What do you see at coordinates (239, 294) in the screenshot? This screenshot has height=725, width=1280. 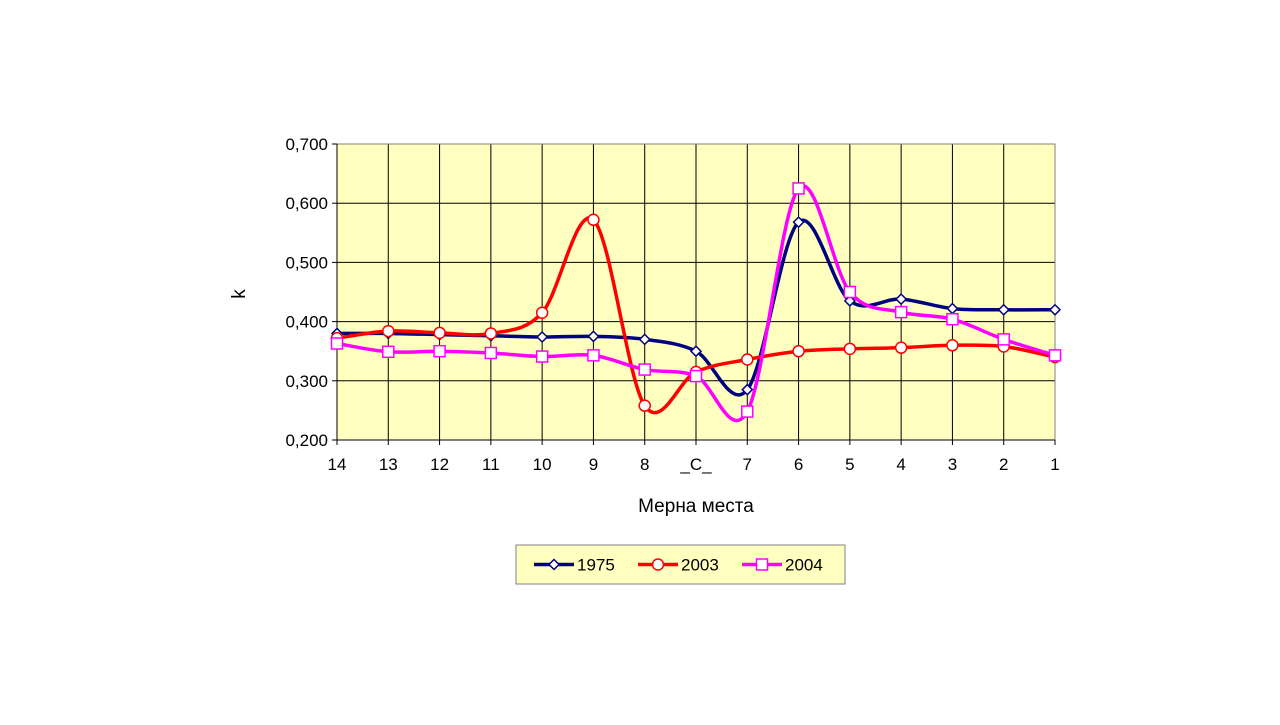 I see `y-axis-title: k` at bounding box center [239, 294].